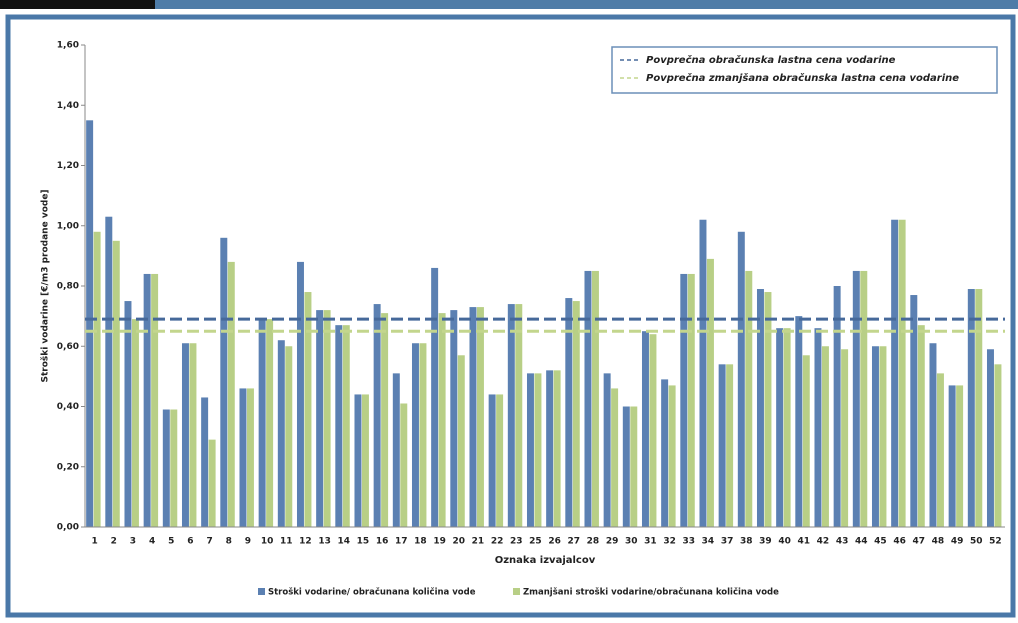 This screenshot has width=1018, height=623. What do you see at coordinates (458, 542) in the screenshot?
I see `x-tick-label: 20` at bounding box center [458, 542].